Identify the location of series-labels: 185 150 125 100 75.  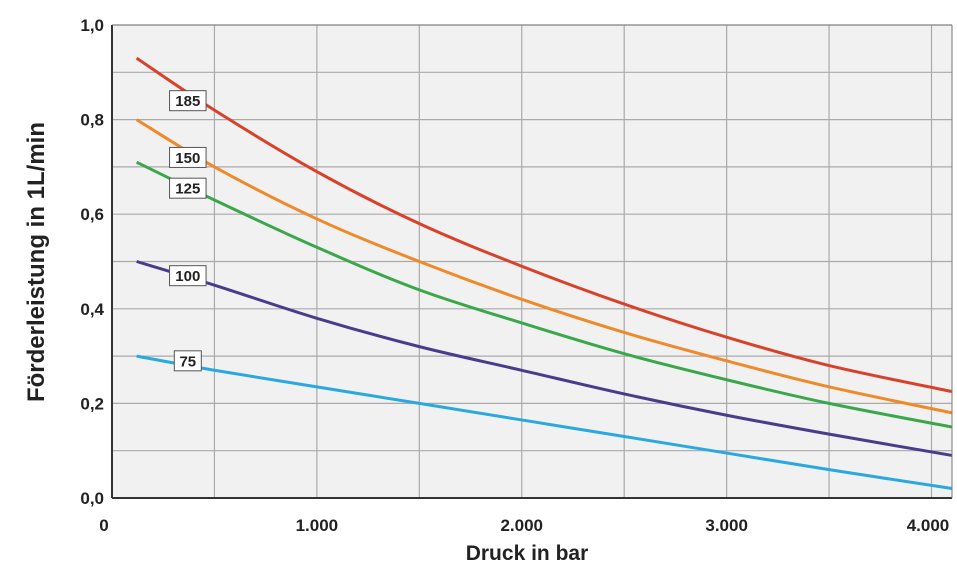
(188, 231).